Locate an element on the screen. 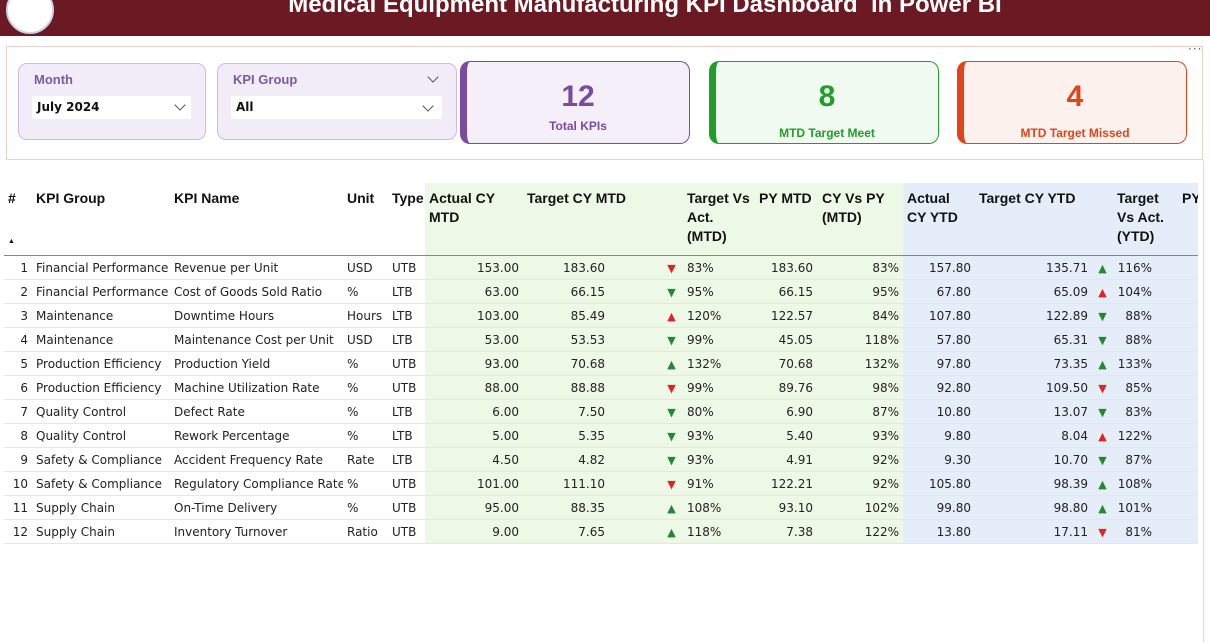 This screenshot has height=642, width=1210. column-header: Target Vs Act. (YTD) is located at coordinates (1145, 219).